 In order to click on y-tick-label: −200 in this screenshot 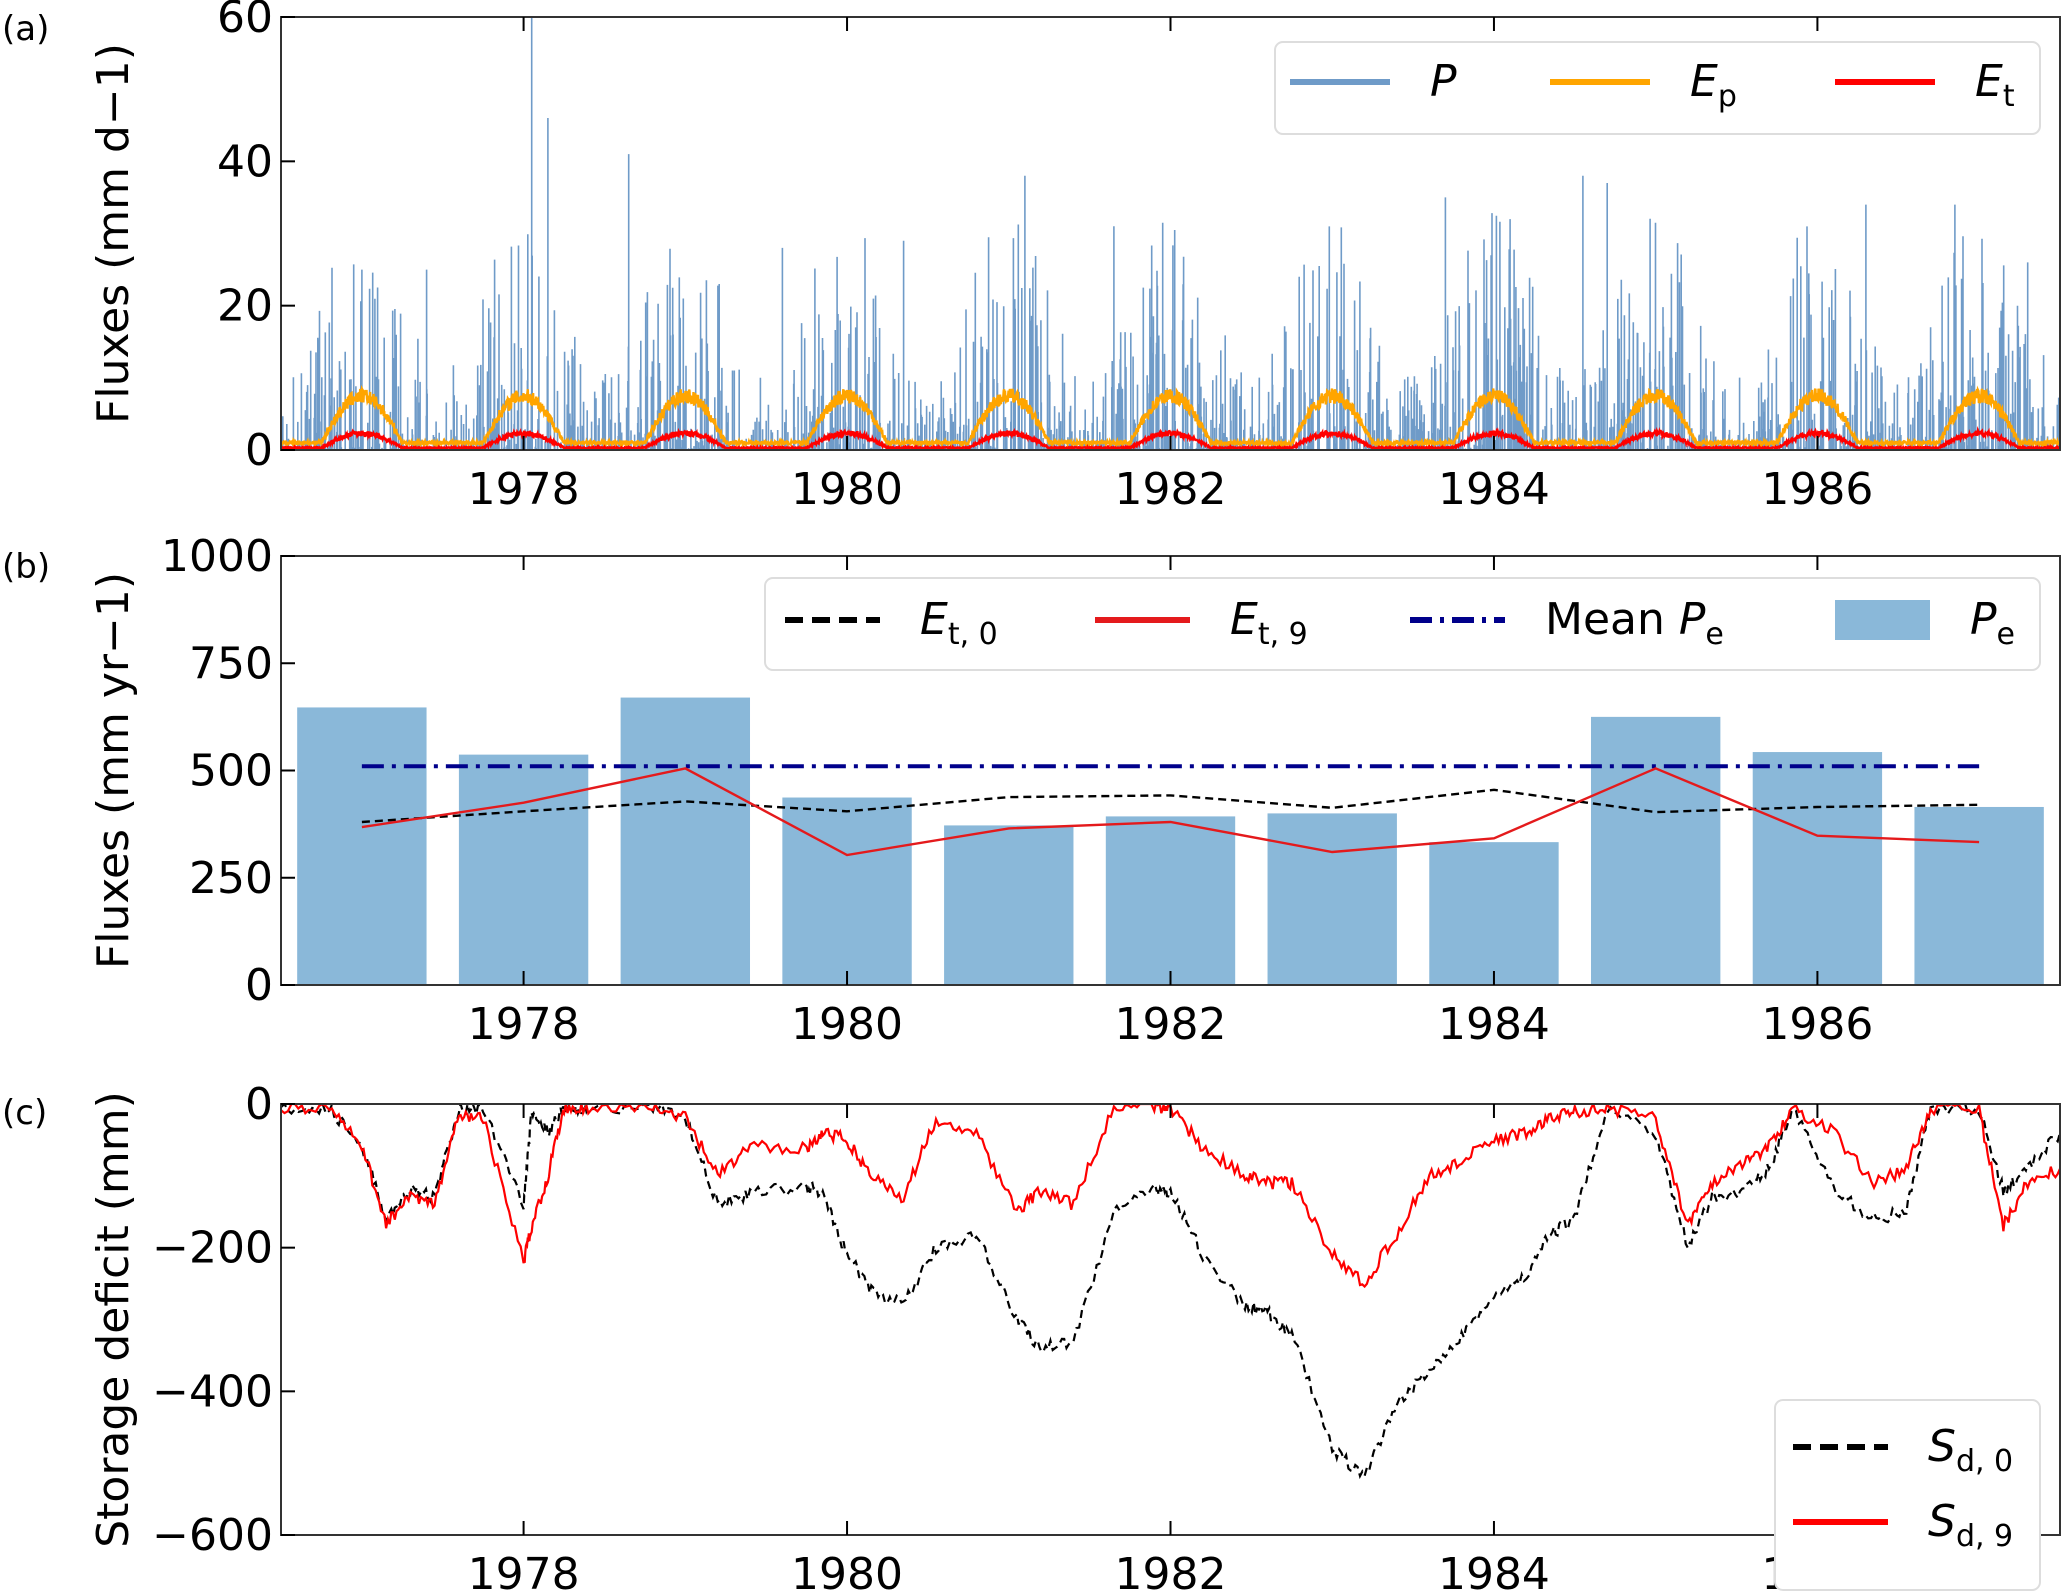, I will do `click(212, 1248)`.